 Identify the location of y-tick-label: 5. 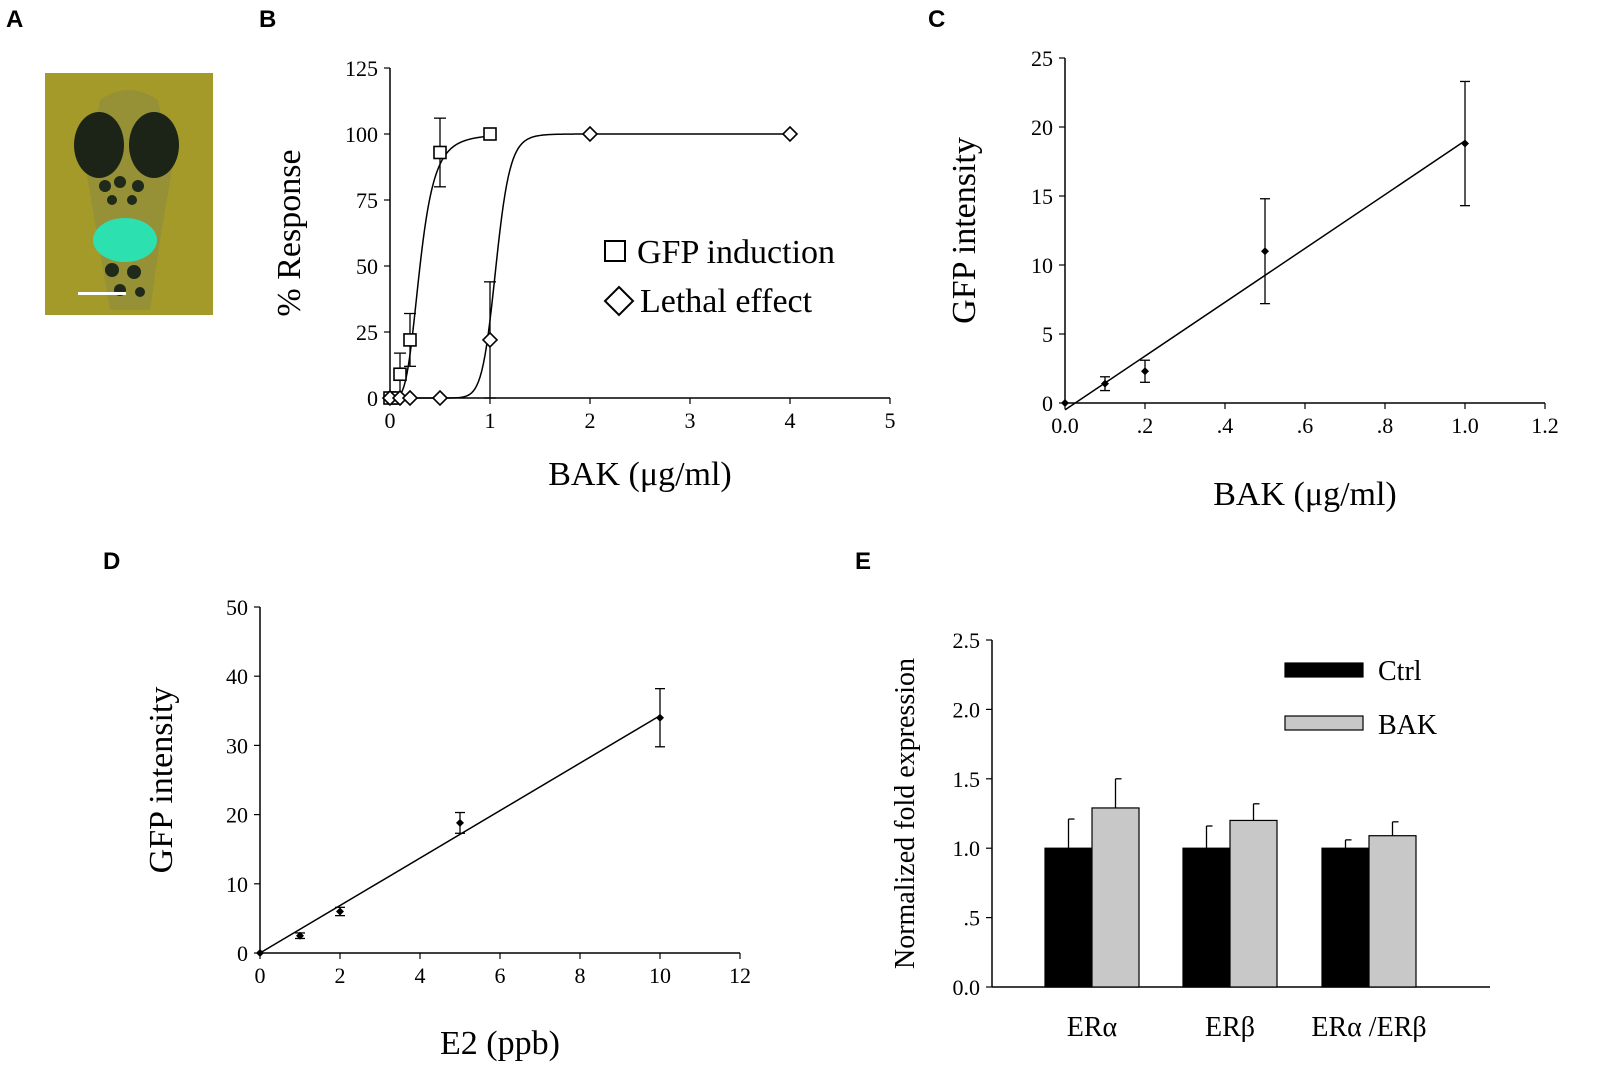
(1047, 334).